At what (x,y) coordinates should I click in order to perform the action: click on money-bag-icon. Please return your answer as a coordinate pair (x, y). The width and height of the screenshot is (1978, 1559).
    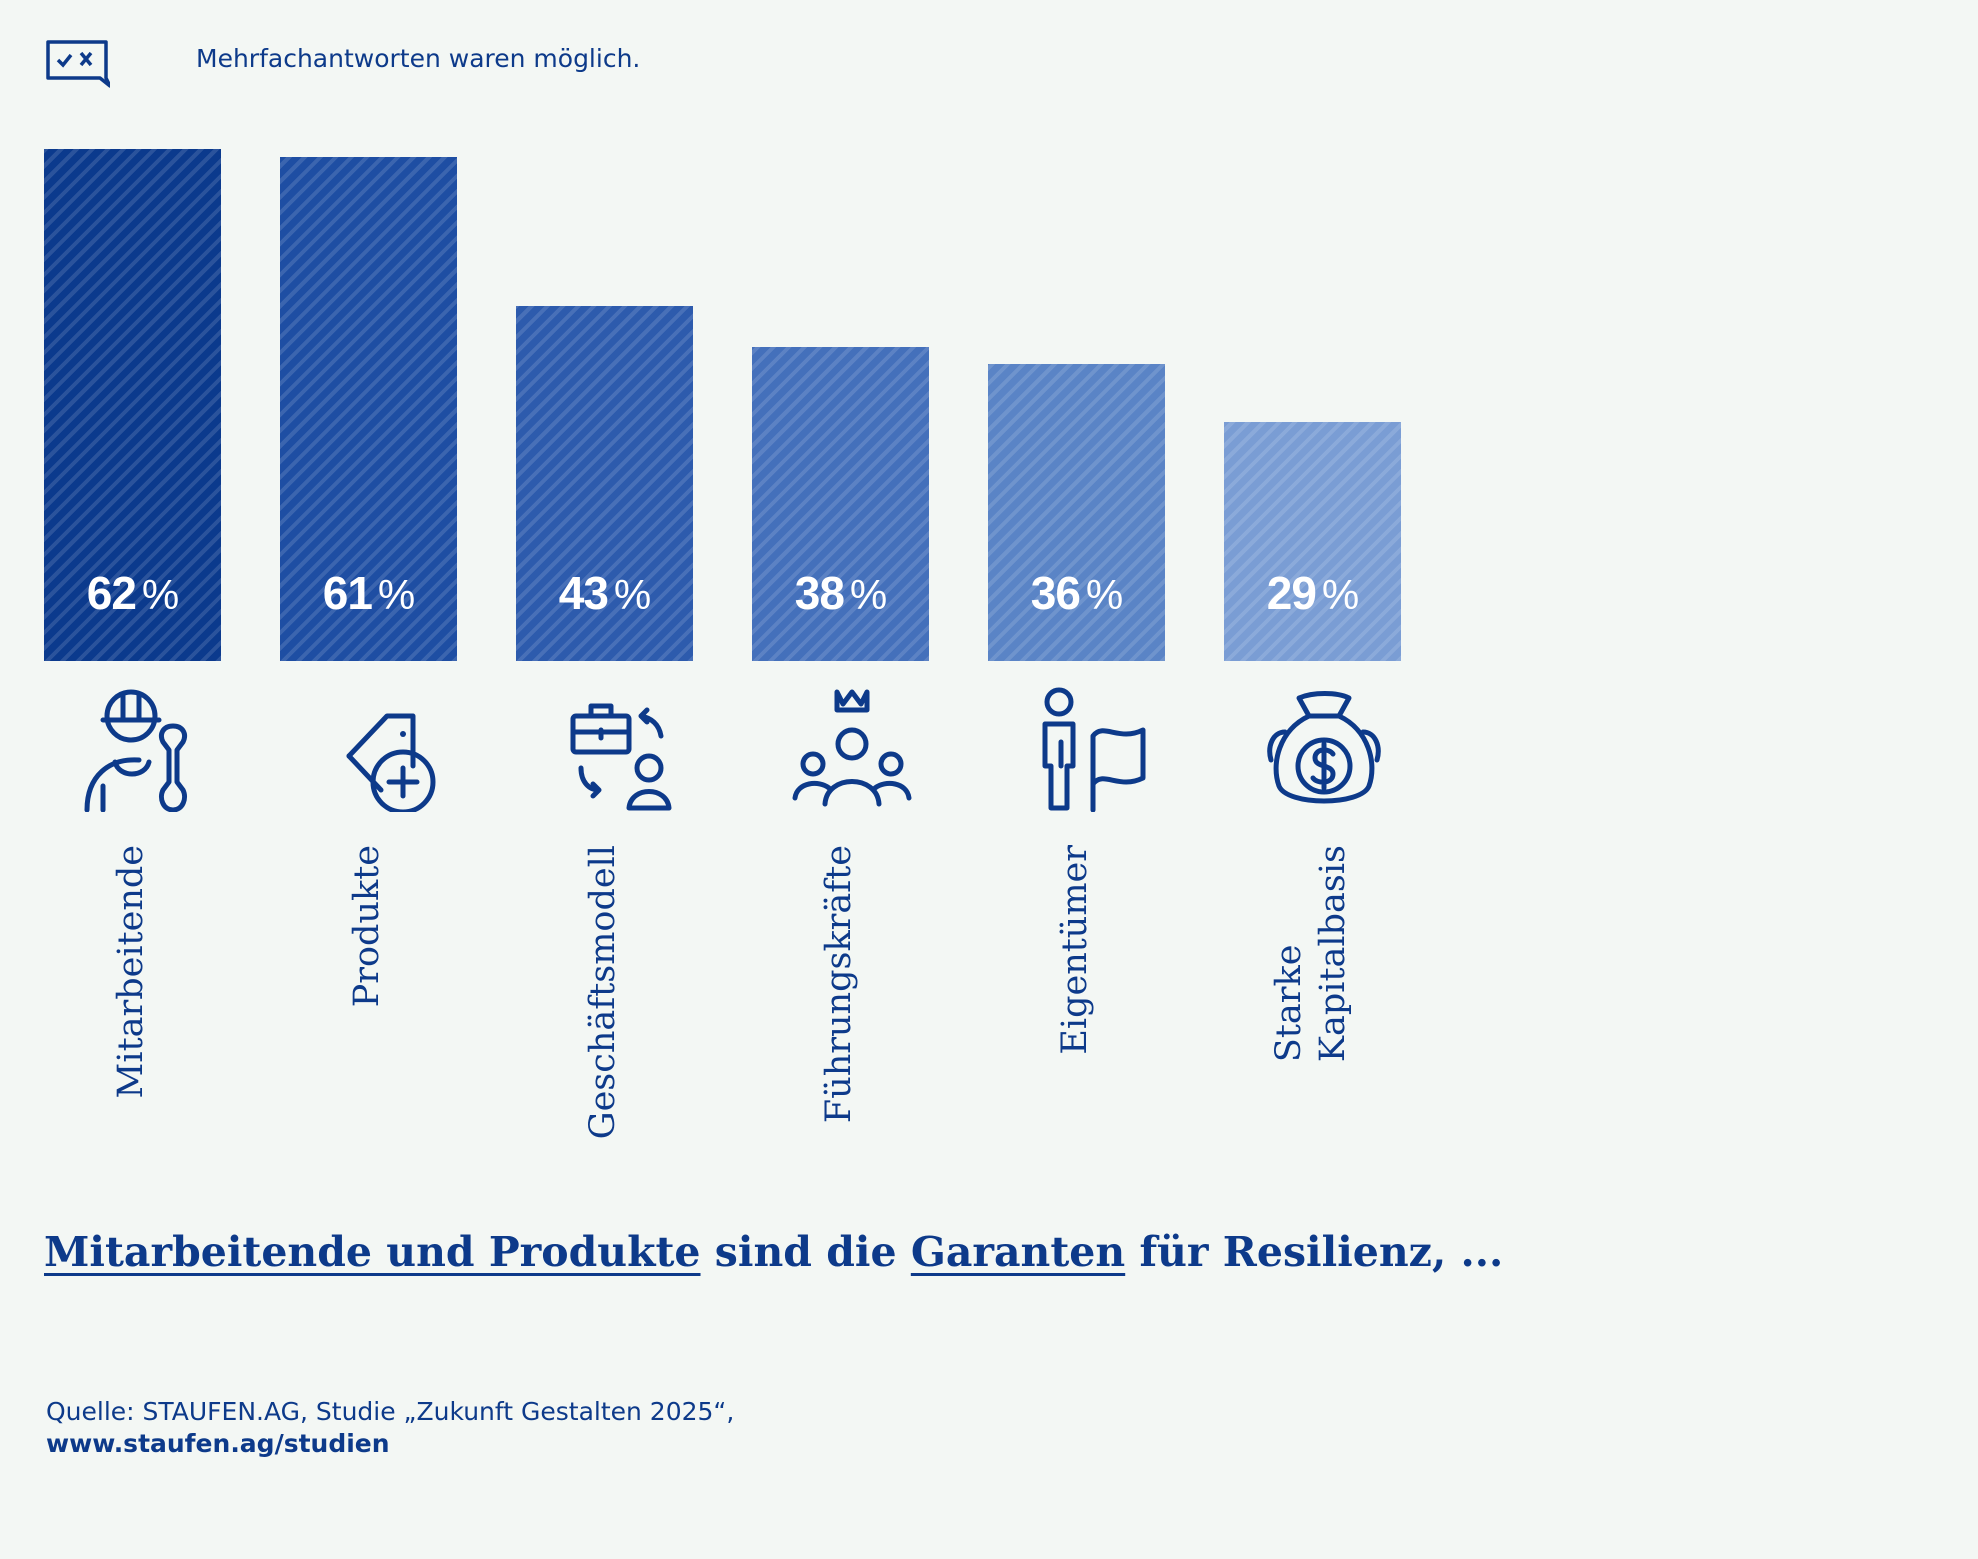
    Looking at the image, I should click on (1324, 747).